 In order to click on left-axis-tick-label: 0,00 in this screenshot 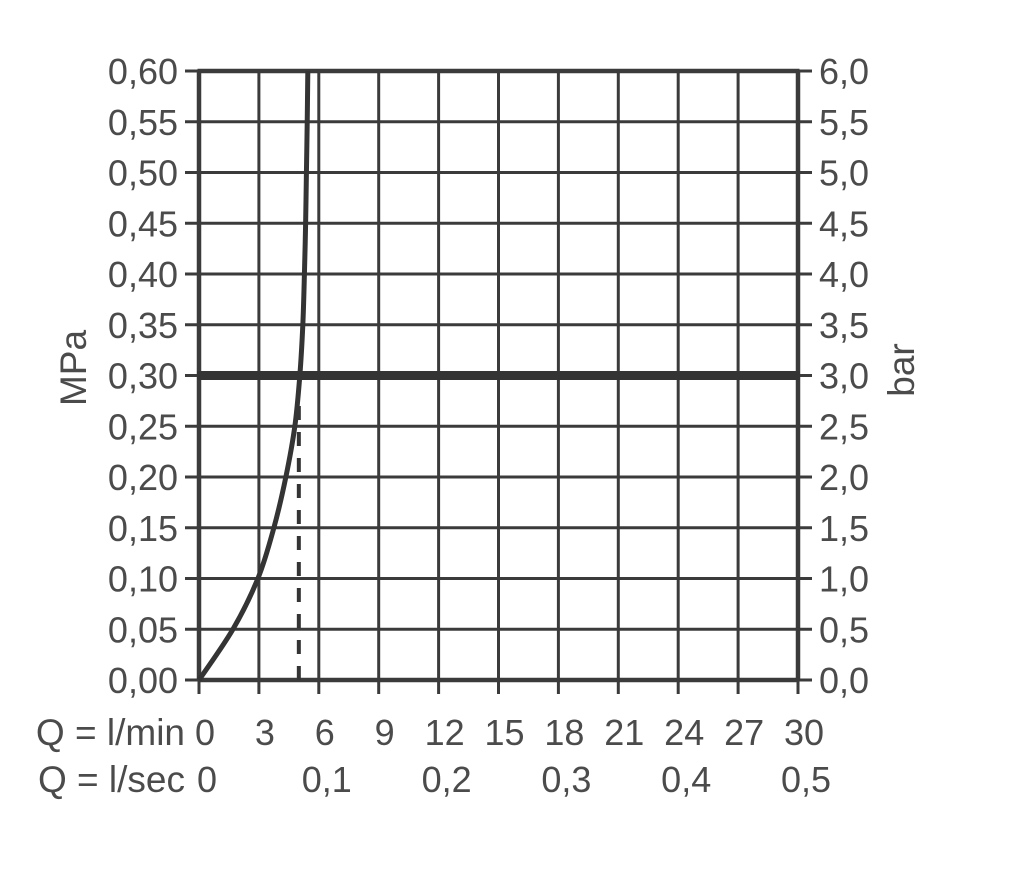, I will do `click(143, 680)`.